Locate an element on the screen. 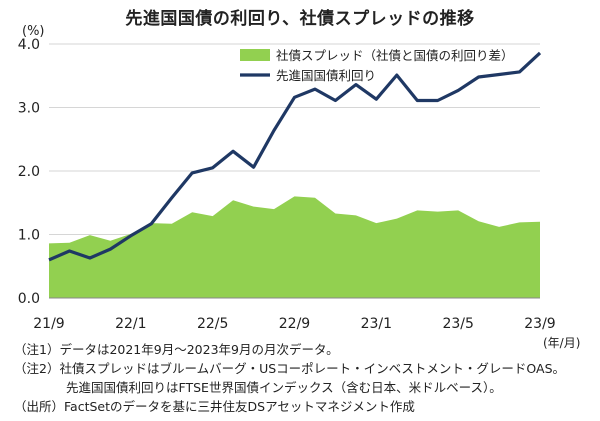 This screenshot has height=421, width=600. legend-label-spread: 社債スプレッド（社債と国債の利回り差） is located at coordinates (395, 55).